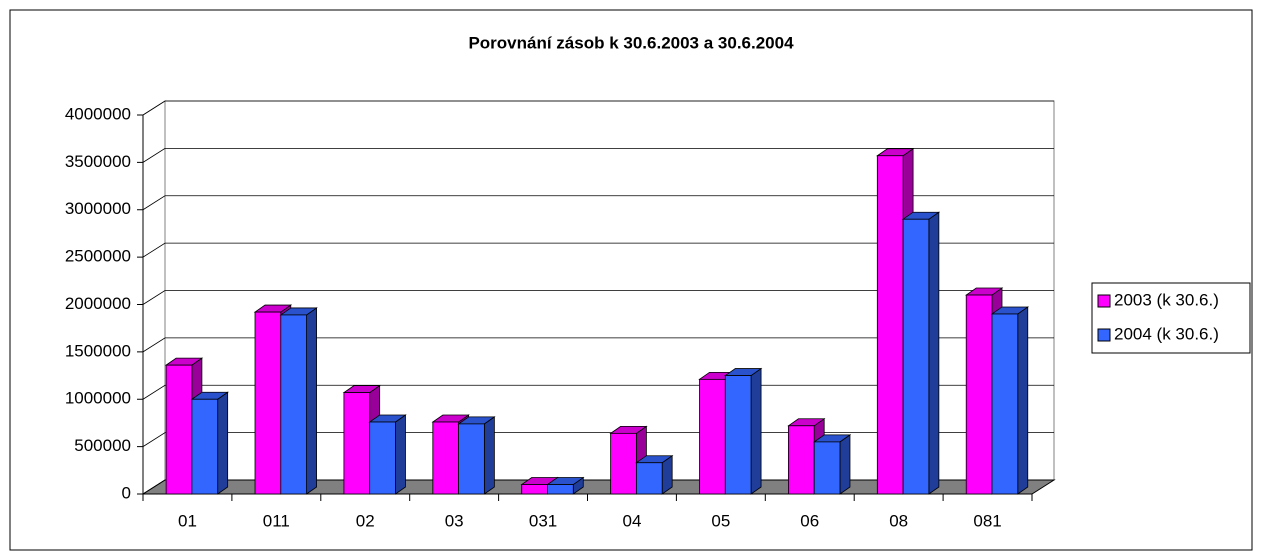 The image size is (1262, 560). Describe the element at coordinates (987, 520) in the screenshot. I see `x-tick-label: 081` at that location.